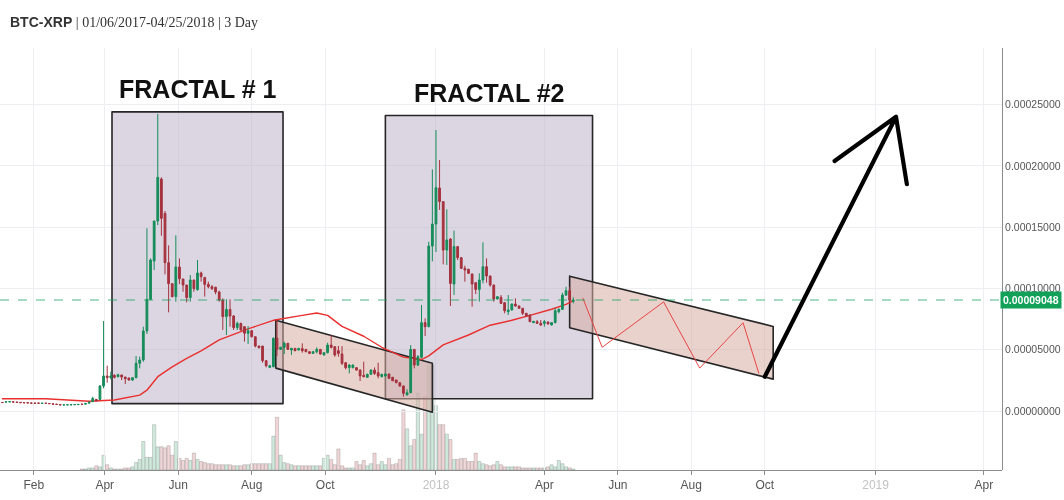  What do you see at coordinates (134, 21) in the screenshot?
I see `chart-title: BTC-XRP | 01/06/2017-04/25/2018 | 3 Day` at bounding box center [134, 21].